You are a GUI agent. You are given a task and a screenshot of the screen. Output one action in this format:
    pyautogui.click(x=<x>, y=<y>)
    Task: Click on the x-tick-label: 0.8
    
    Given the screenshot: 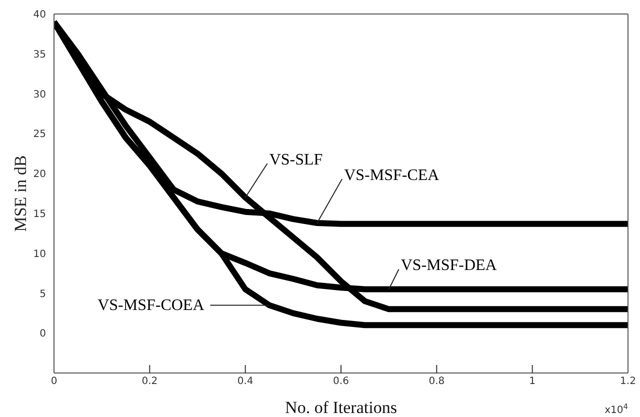 What is the action you would take?
    pyautogui.click(x=436, y=382)
    